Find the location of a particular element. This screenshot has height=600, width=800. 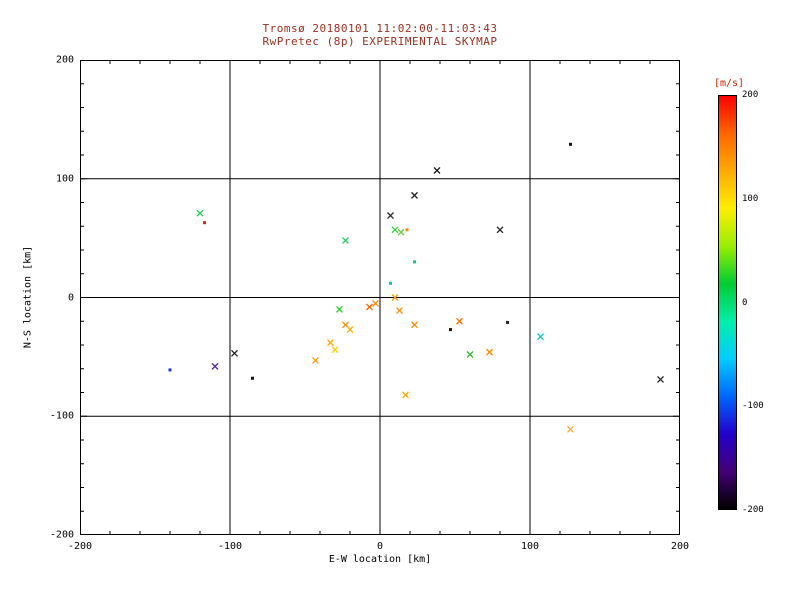

colorbar-tick-label: -100 is located at coordinates (753, 406).